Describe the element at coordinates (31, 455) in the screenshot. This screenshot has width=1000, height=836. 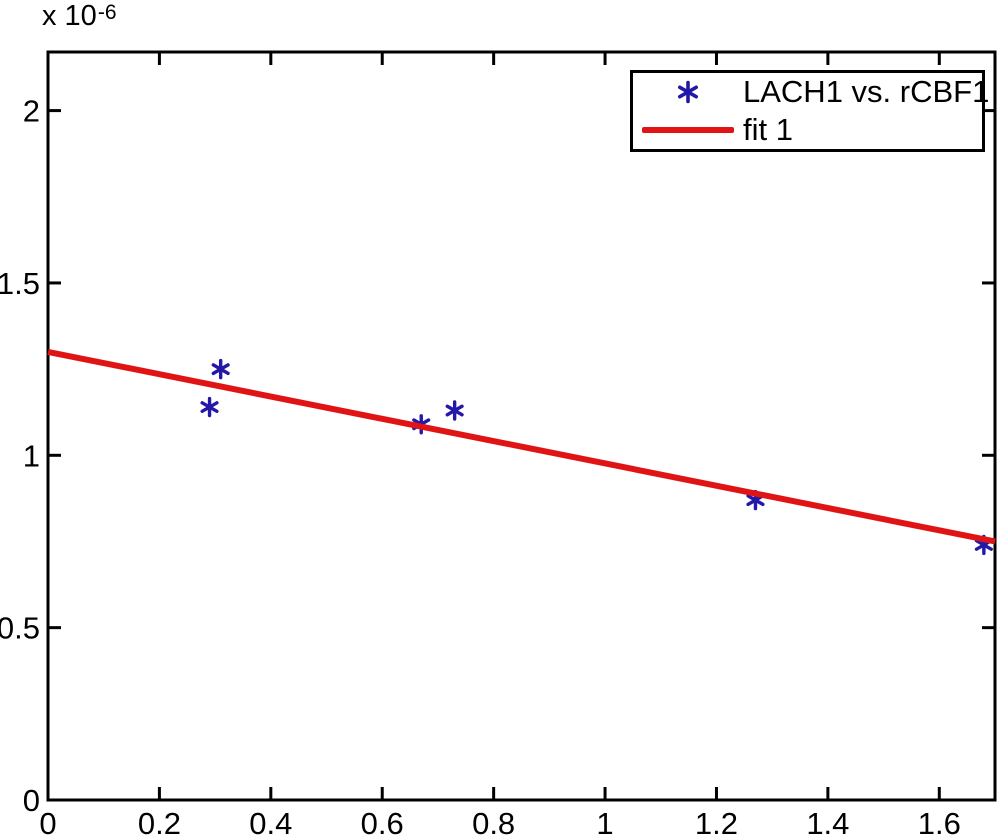
I see `y-tick-label: 1` at that location.